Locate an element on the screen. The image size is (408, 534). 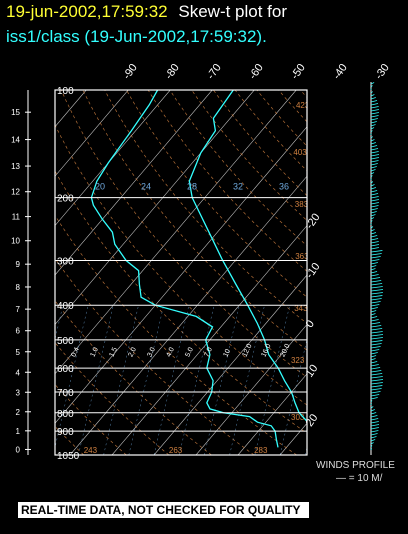
temperature-tick-label: -60 is located at coordinates (256, 72).